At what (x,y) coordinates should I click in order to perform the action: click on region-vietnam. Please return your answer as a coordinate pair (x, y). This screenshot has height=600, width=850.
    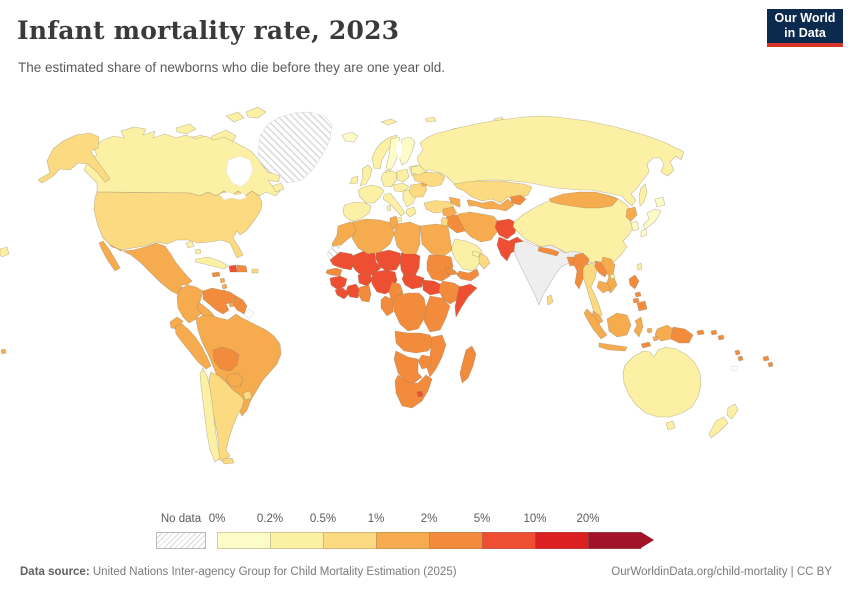
    Looking at the image, I should click on (609, 275).